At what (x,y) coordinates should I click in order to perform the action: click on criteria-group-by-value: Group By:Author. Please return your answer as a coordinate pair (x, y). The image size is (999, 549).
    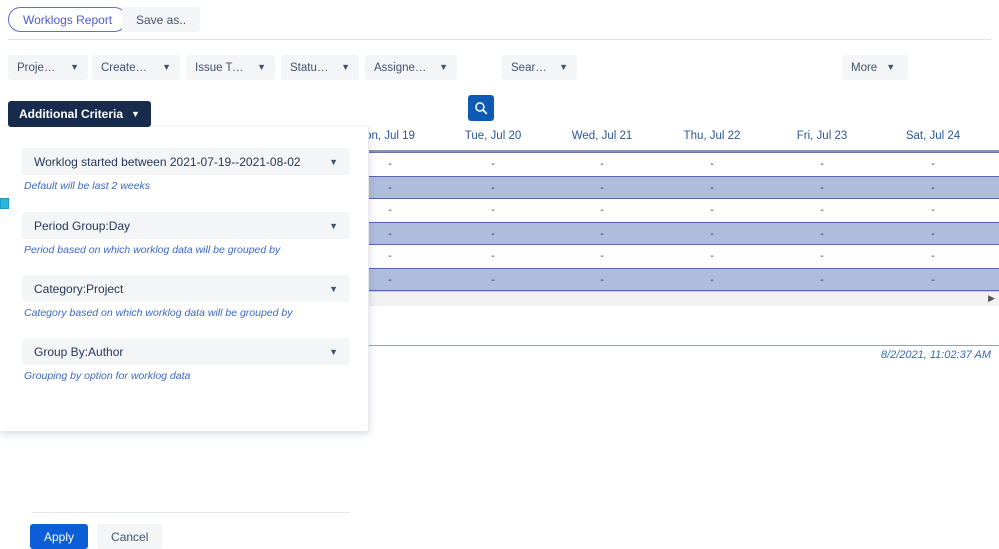
    Looking at the image, I should click on (79, 351).